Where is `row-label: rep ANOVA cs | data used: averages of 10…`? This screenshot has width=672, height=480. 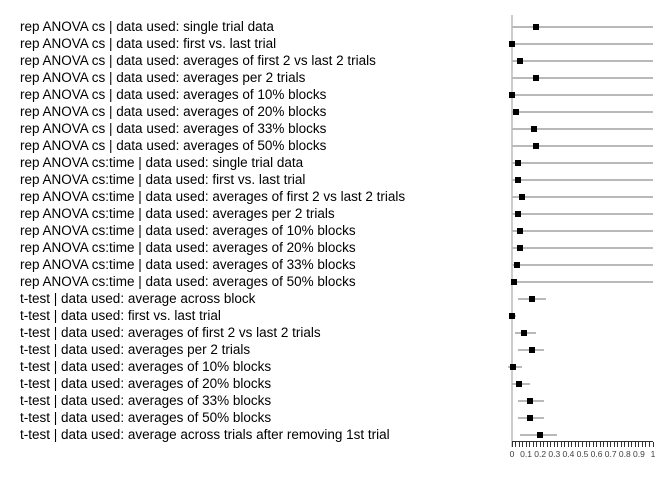 row-label: rep ANOVA cs | data used: averages of 10… is located at coordinates (173, 94).